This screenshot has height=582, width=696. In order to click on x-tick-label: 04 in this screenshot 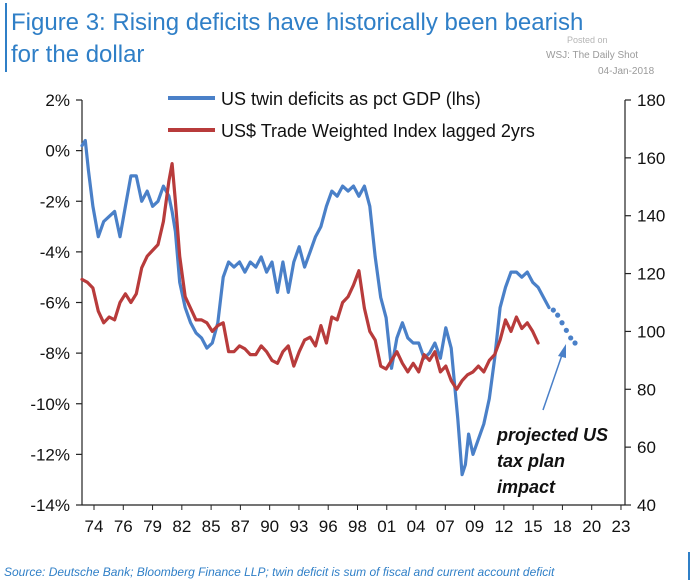, I will do `click(416, 526)`.